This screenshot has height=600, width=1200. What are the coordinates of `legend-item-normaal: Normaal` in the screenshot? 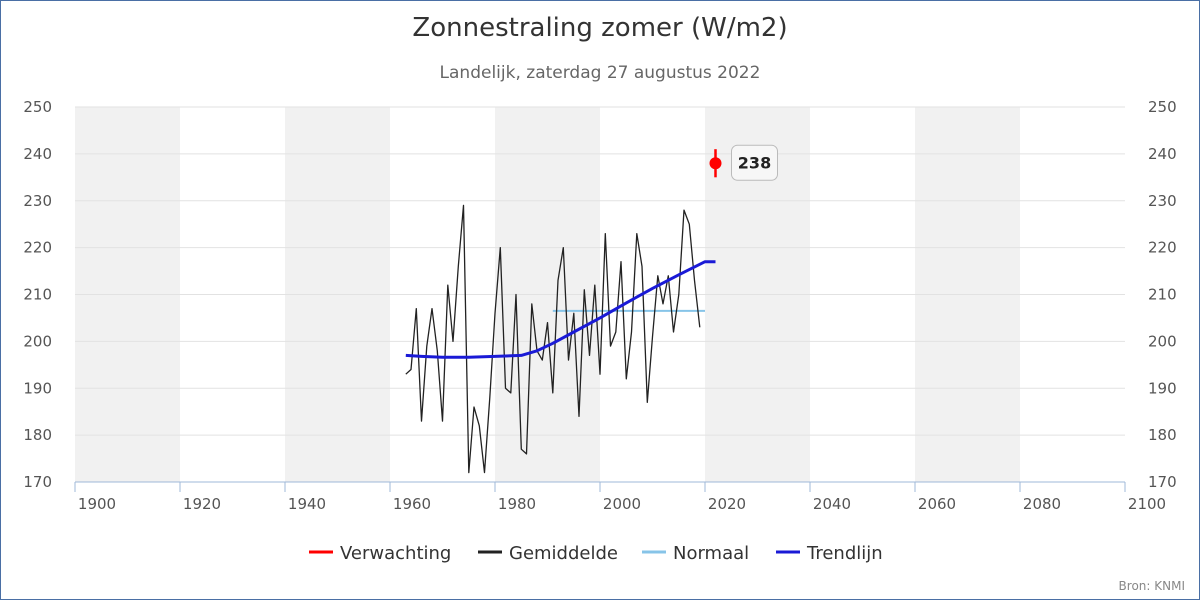 It's located at (711, 553).